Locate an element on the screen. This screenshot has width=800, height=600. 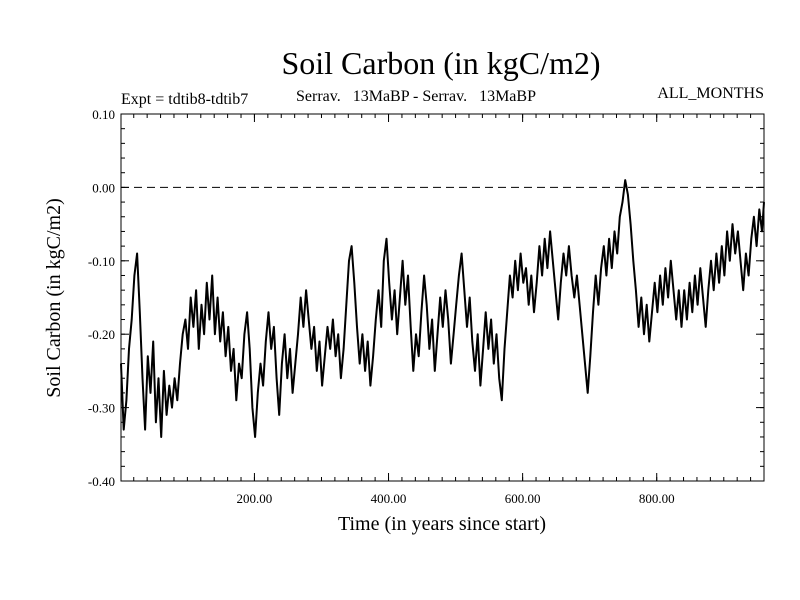
x-tick-label: 800.00 is located at coordinates (657, 498).